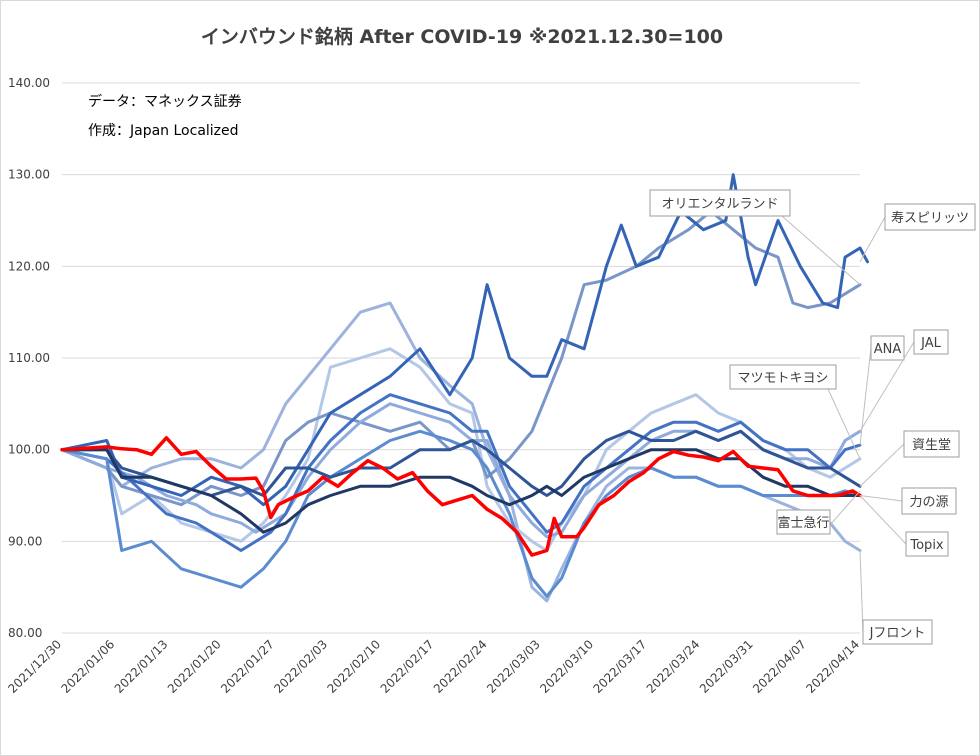  What do you see at coordinates (88, 666) in the screenshot?
I see `x-tick-label: 2022/01/06` at bounding box center [88, 666].